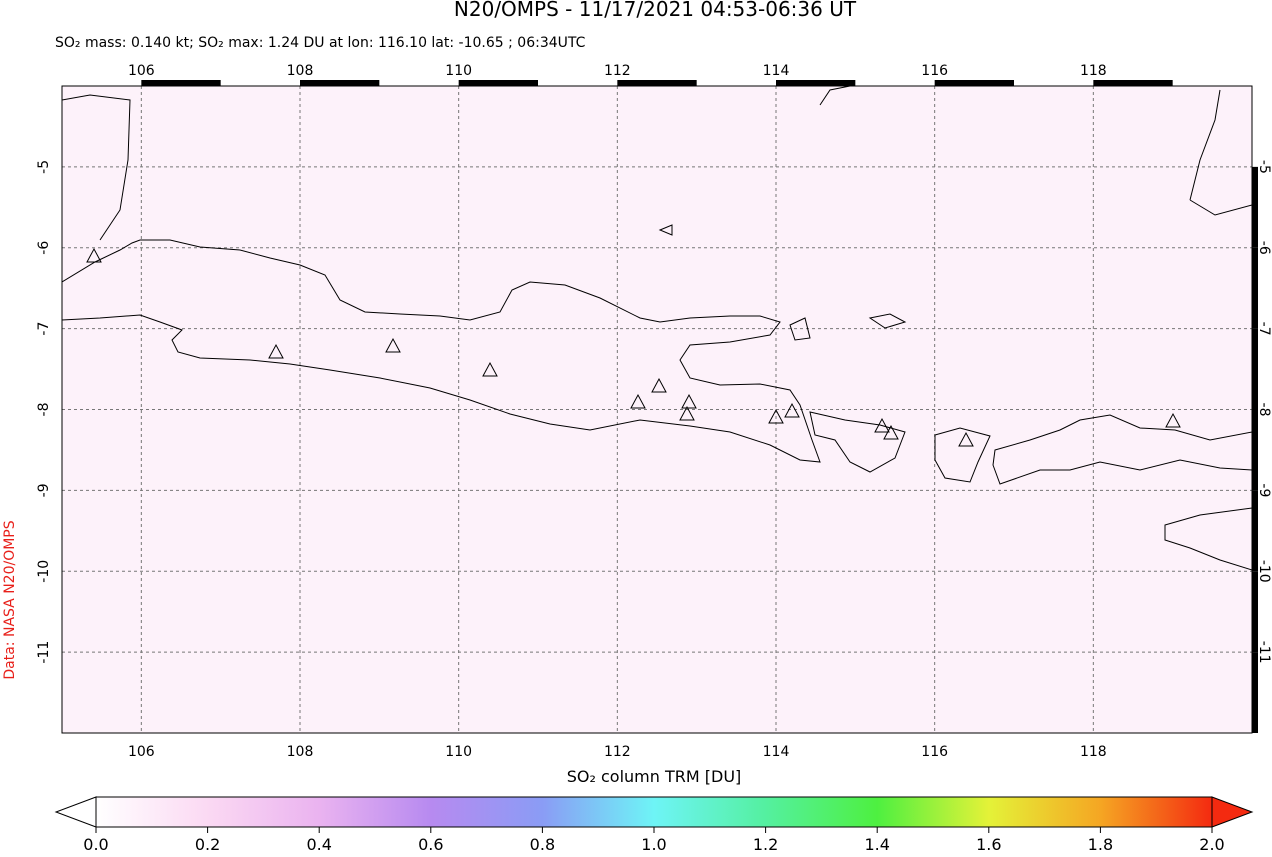  What do you see at coordinates (1264, 571) in the screenshot?
I see `y-tick-label-right: -10` at bounding box center [1264, 571].